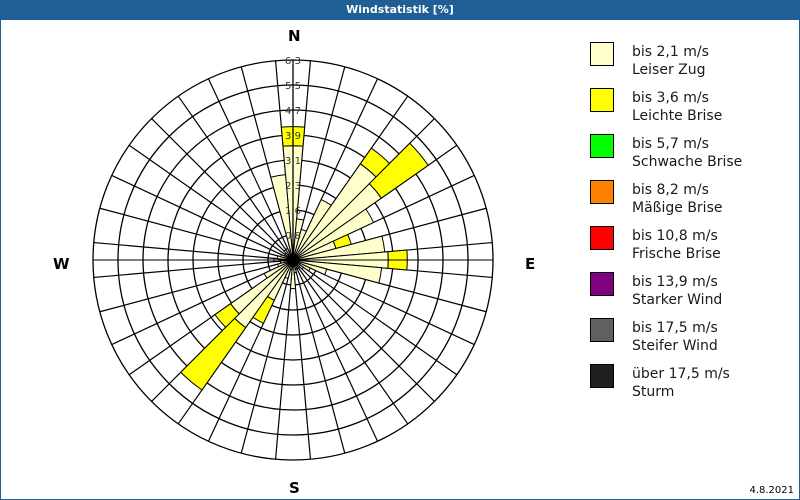  Describe the element at coordinates (670, 61) in the screenshot. I see `legend-label: bis 2,1 m/s Leiser Zug` at that location.